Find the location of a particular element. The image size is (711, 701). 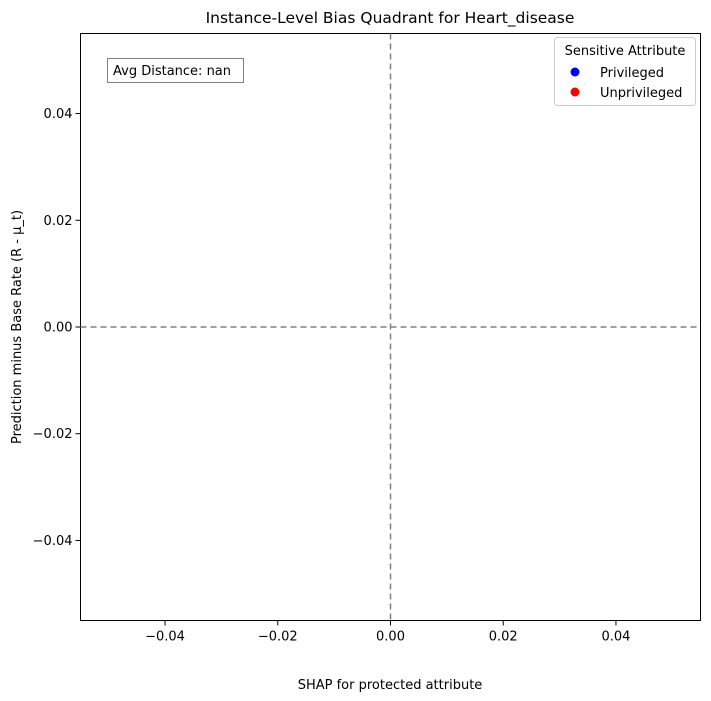

x-tick-label: −0.02 is located at coordinates (278, 637).